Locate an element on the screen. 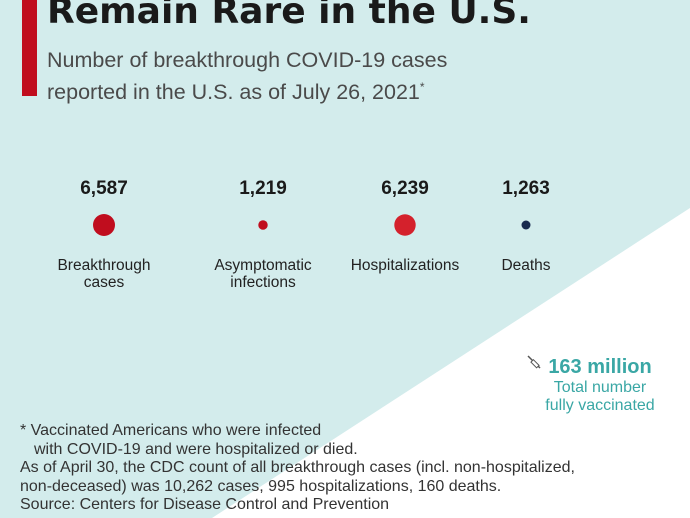 The height and width of the screenshot is (518, 690). category-label-deaths-line-1: Deaths is located at coordinates (525, 265).